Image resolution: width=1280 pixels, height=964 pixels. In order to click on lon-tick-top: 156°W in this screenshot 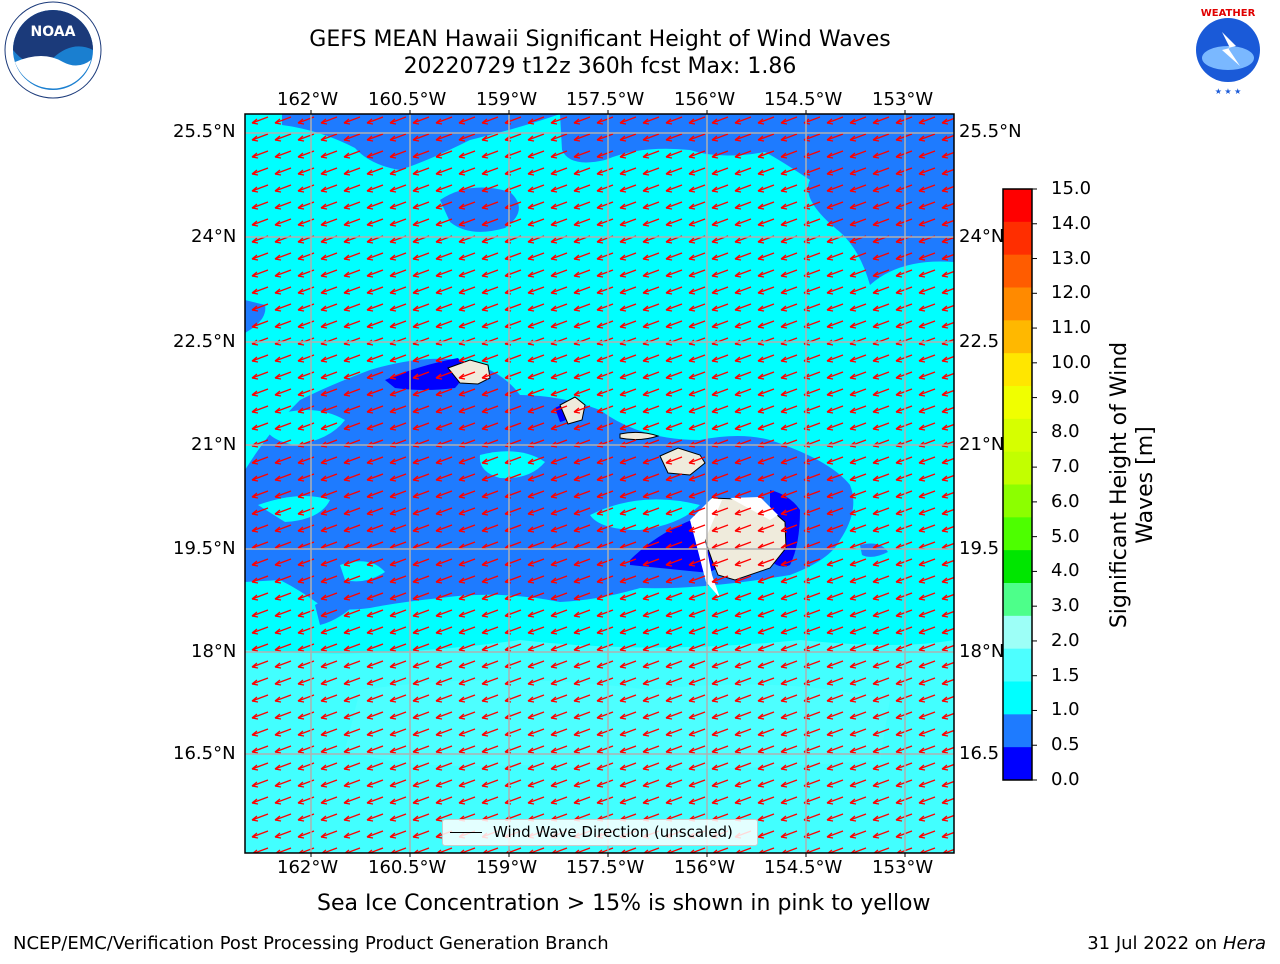, I will do `click(705, 99)`.